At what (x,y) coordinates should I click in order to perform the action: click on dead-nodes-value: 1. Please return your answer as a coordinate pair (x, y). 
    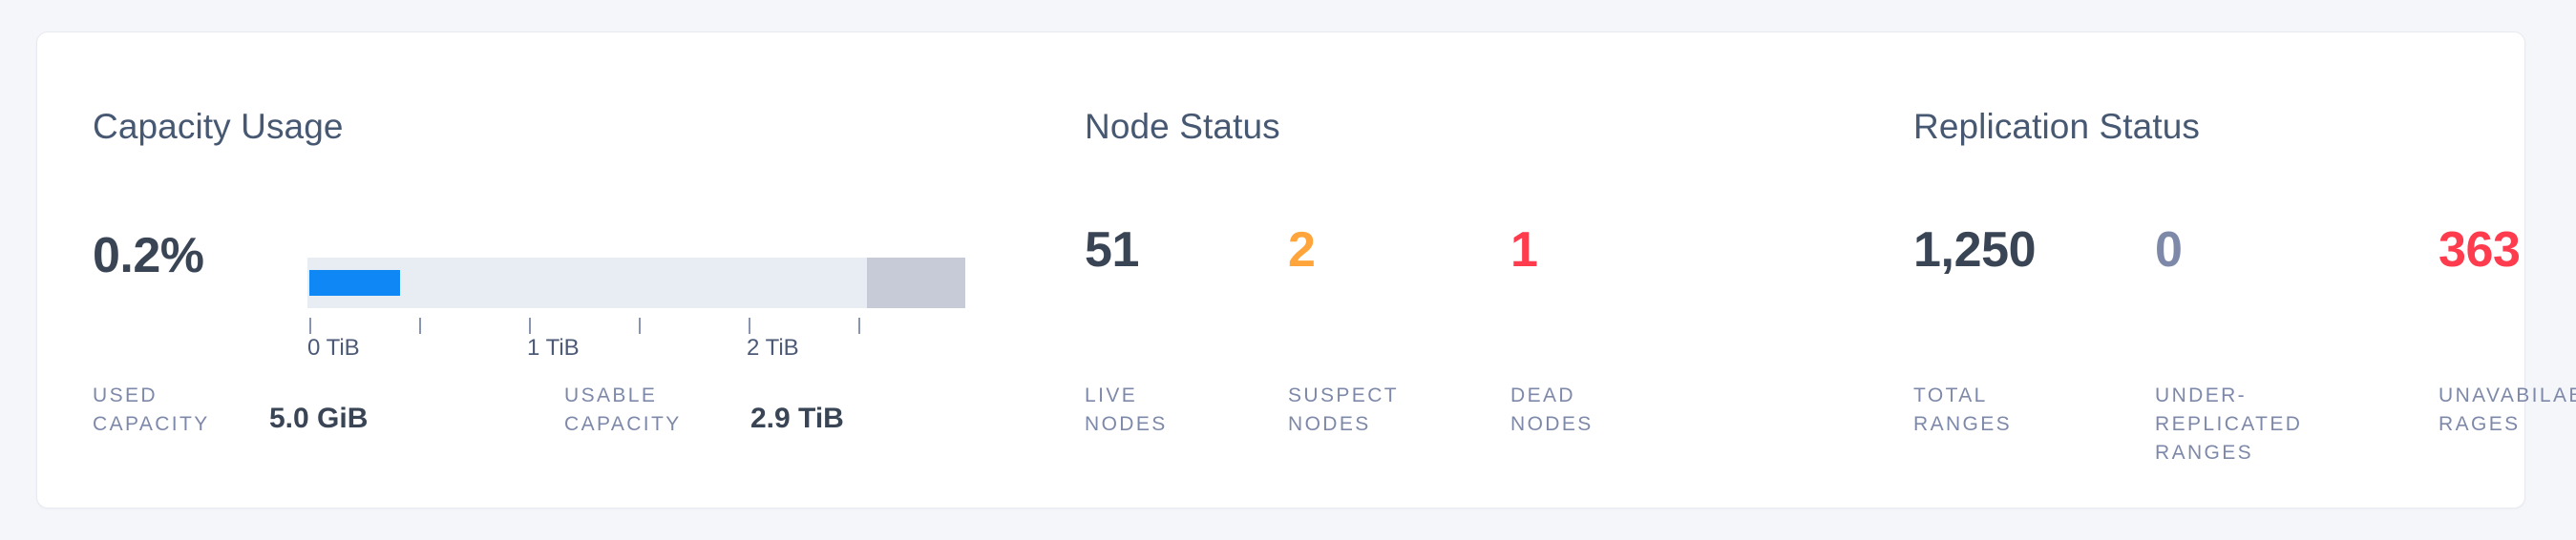
    Looking at the image, I should click on (1524, 250).